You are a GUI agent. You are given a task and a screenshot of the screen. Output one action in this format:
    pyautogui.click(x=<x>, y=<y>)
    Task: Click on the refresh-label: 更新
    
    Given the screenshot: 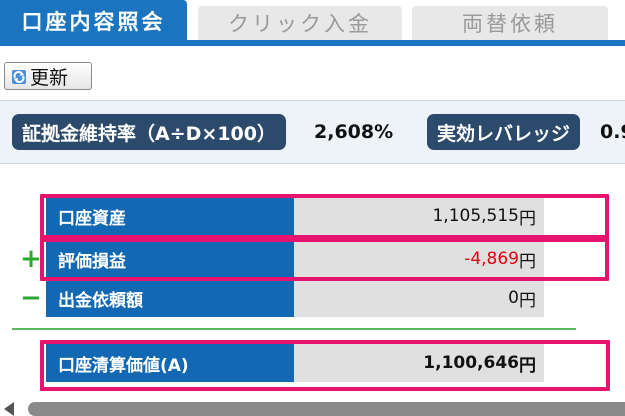 What is the action you would take?
    pyautogui.click(x=49, y=77)
    